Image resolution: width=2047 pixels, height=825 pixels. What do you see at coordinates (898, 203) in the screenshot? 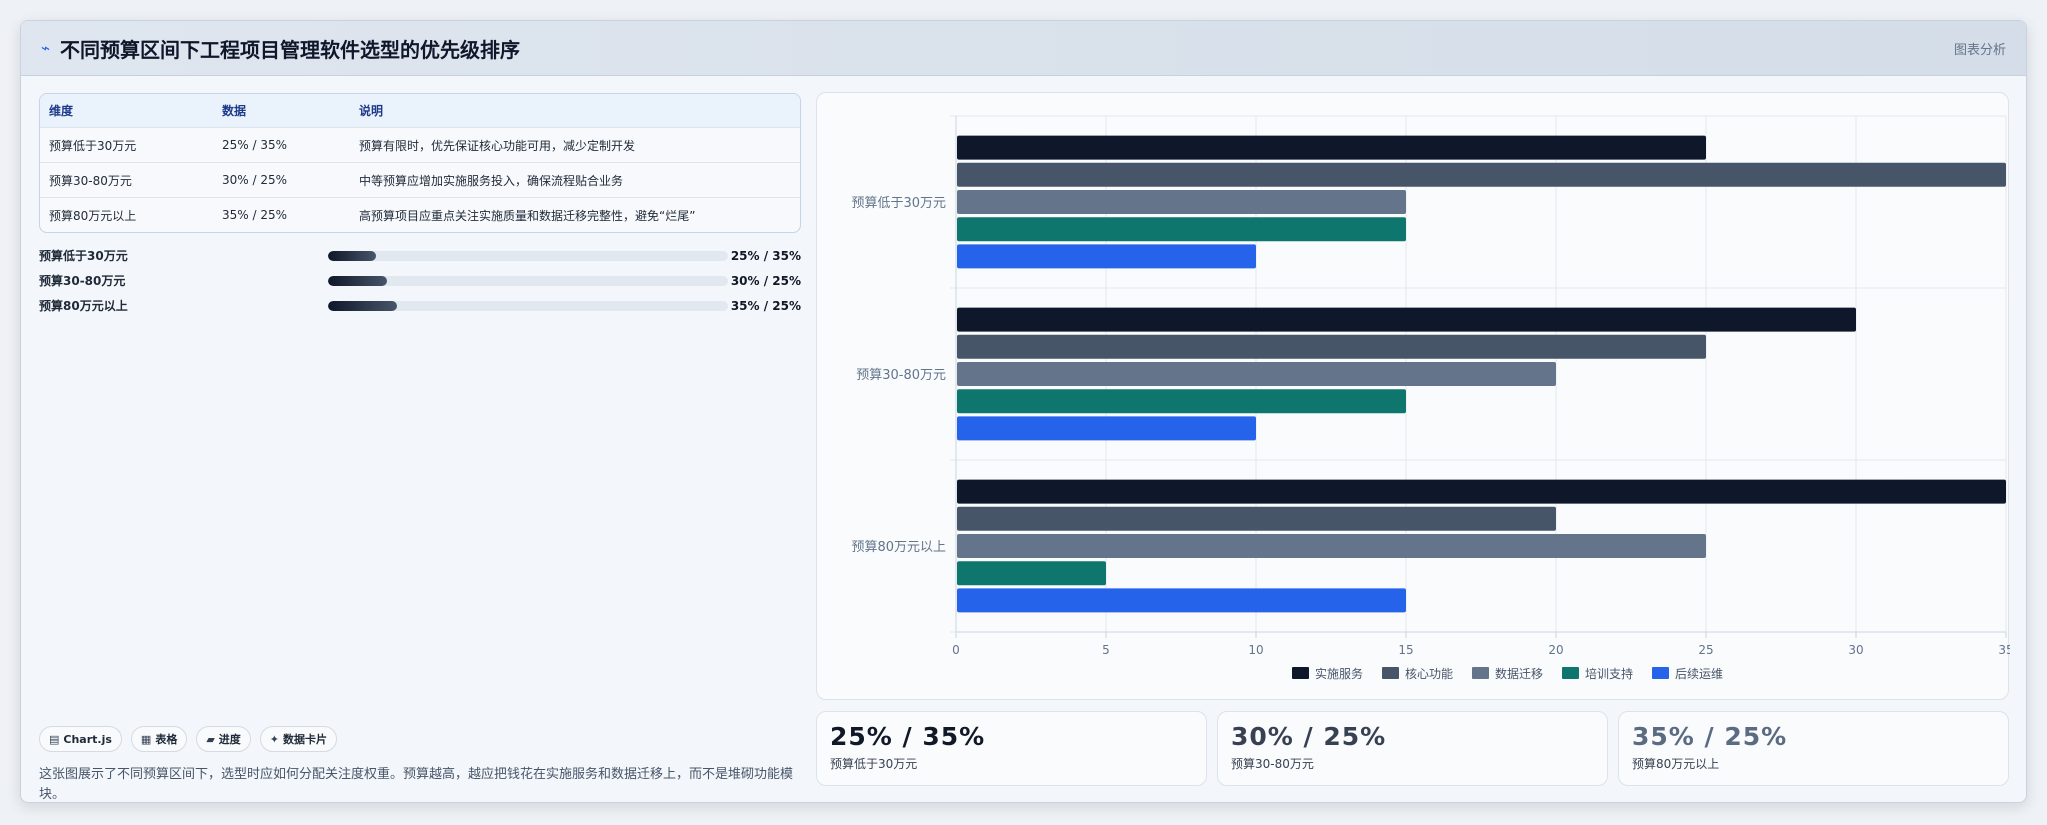
I see `y-tick-label: 预算低于30万元` at bounding box center [898, 203].